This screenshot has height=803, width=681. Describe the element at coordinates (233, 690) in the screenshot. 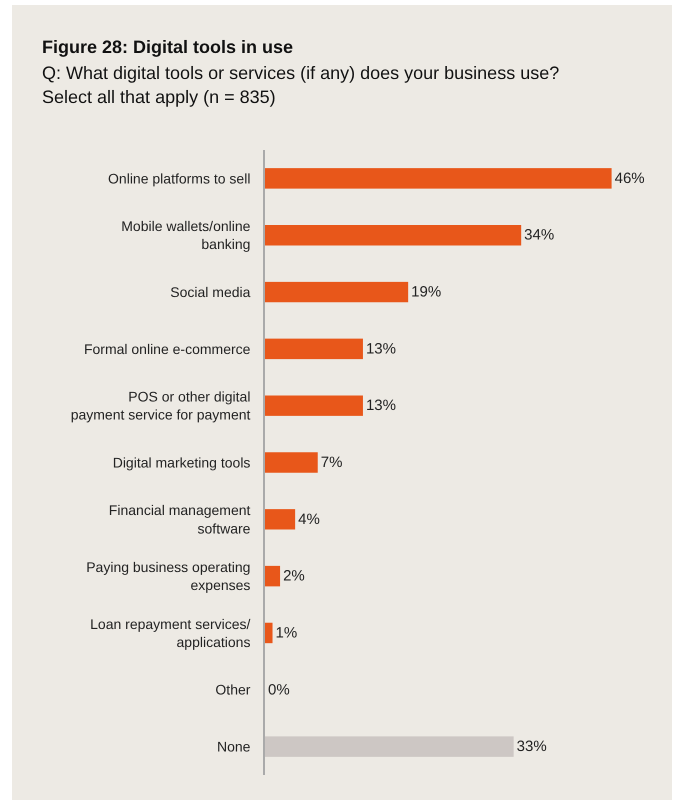

I see `y-tick-label: Other` at that location.